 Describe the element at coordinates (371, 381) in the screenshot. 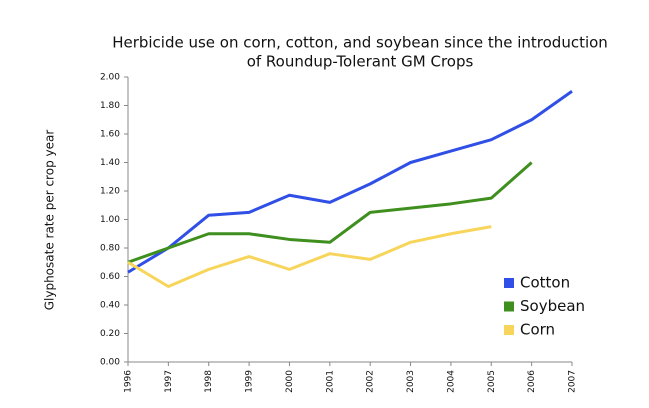

I see `x-tick-label: 2002` at that location.